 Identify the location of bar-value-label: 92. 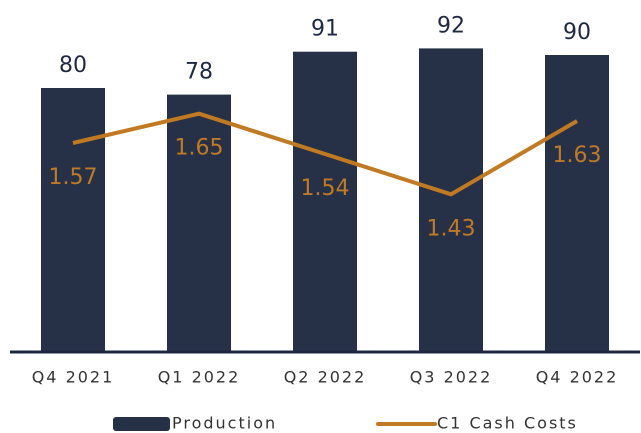
(451, 25).